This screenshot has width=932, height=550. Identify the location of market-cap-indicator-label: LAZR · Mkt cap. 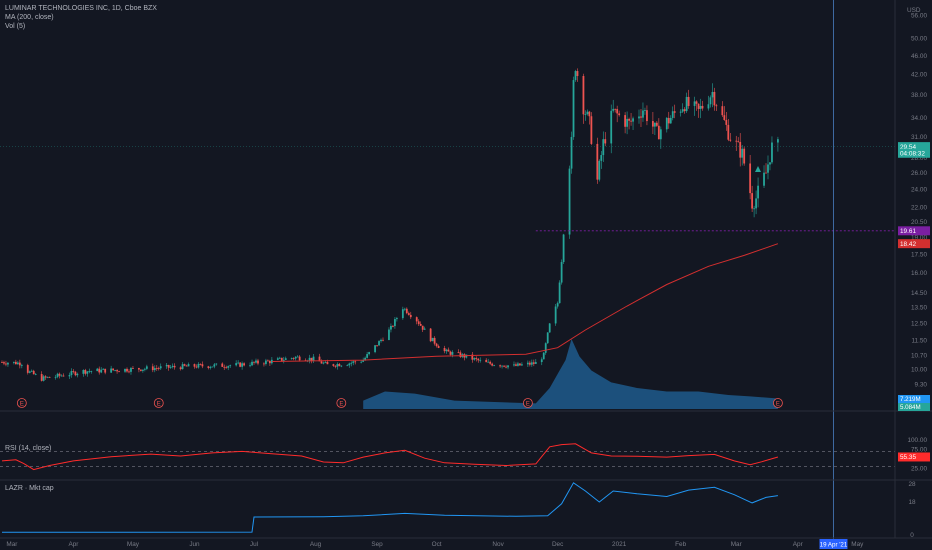
(29, 488).